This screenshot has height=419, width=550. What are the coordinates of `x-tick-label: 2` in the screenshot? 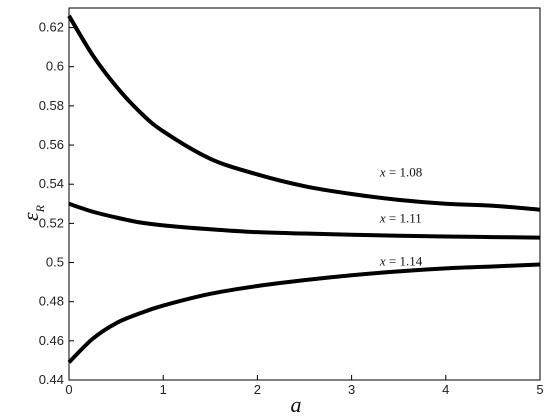 It's located at (257, 389).